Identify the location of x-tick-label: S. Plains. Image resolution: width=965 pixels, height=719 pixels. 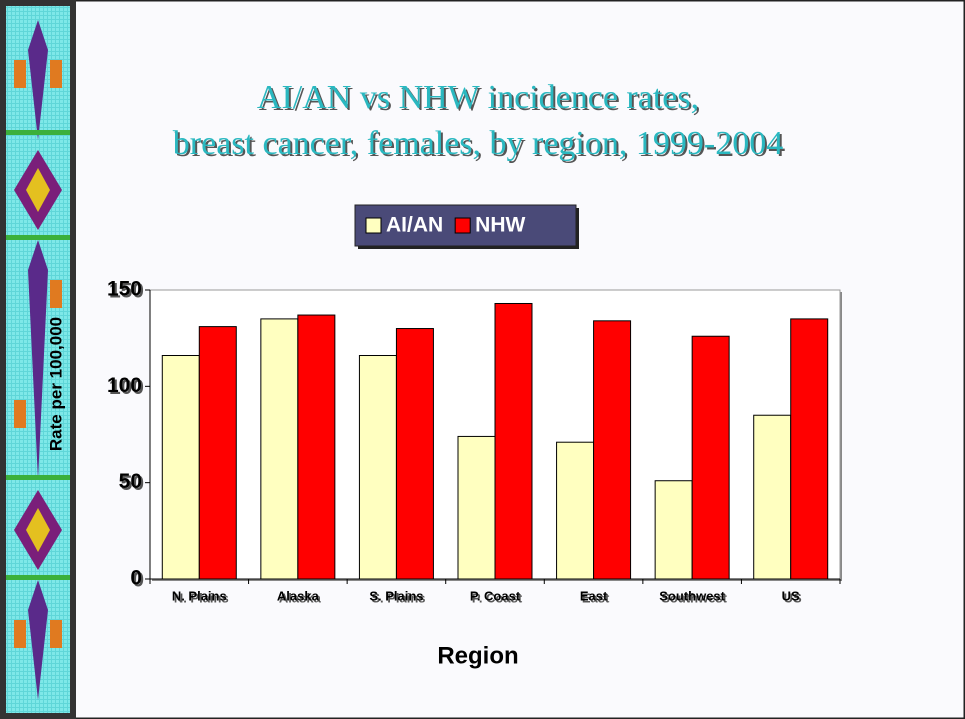
(396, 595).